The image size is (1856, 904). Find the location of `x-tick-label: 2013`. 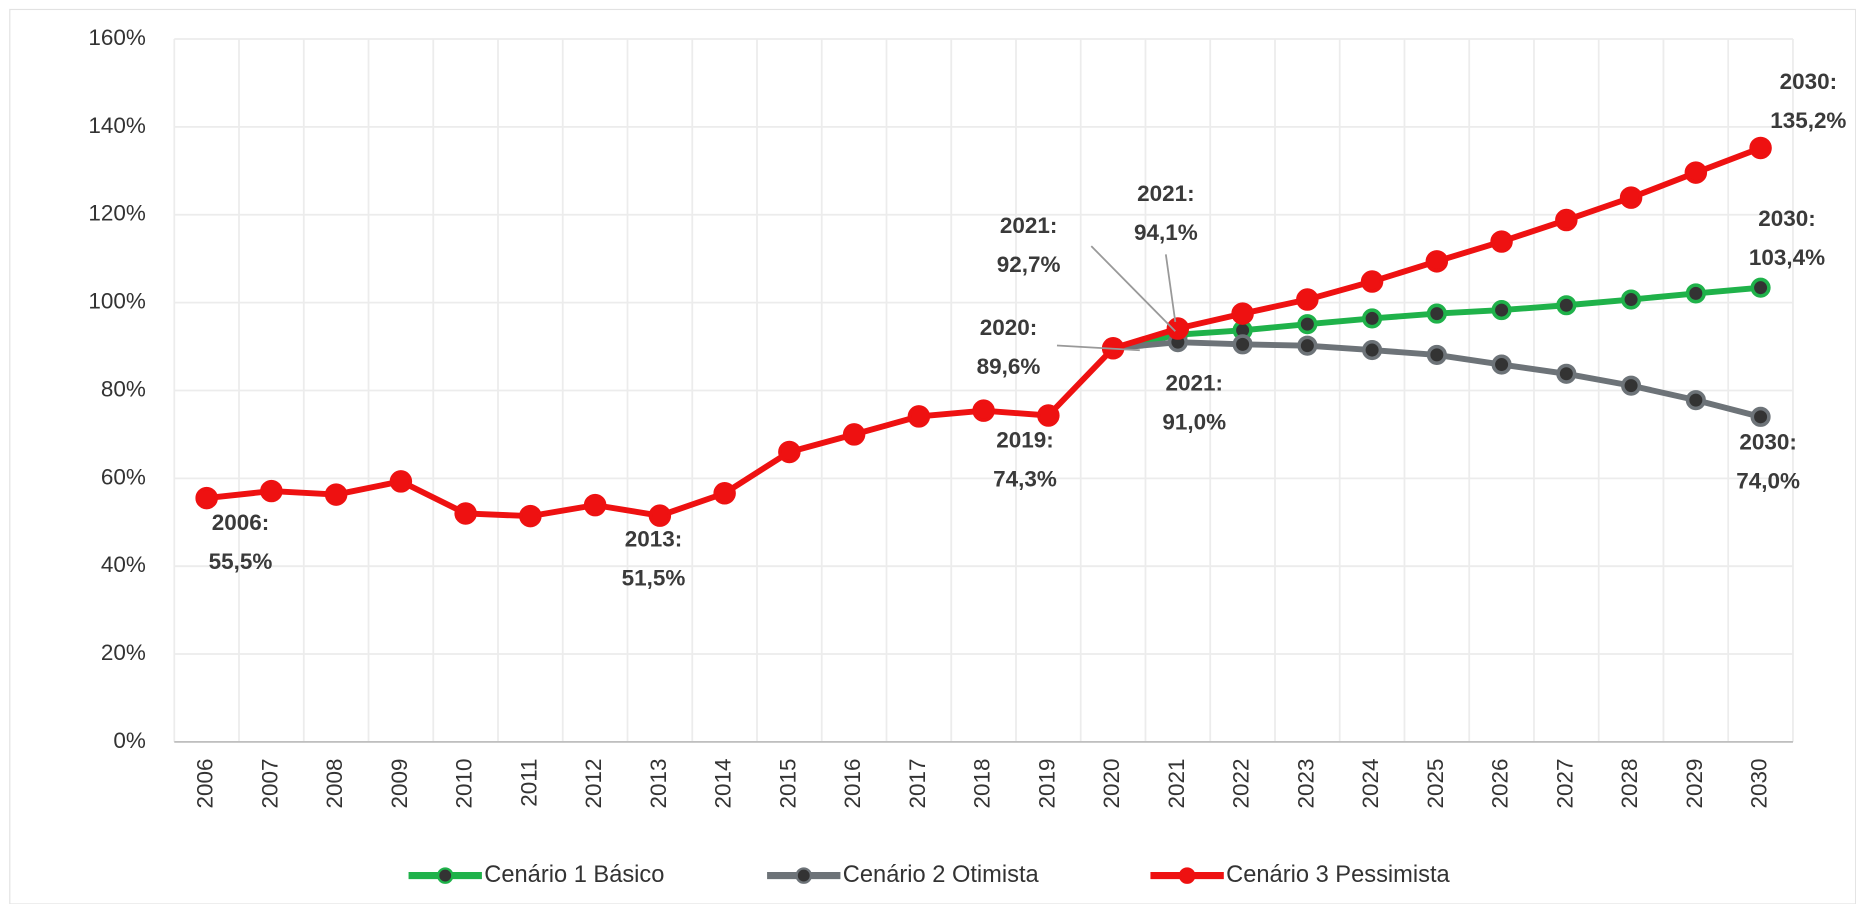

x-tick-label: 2013 is located at coordinates (658, 783).